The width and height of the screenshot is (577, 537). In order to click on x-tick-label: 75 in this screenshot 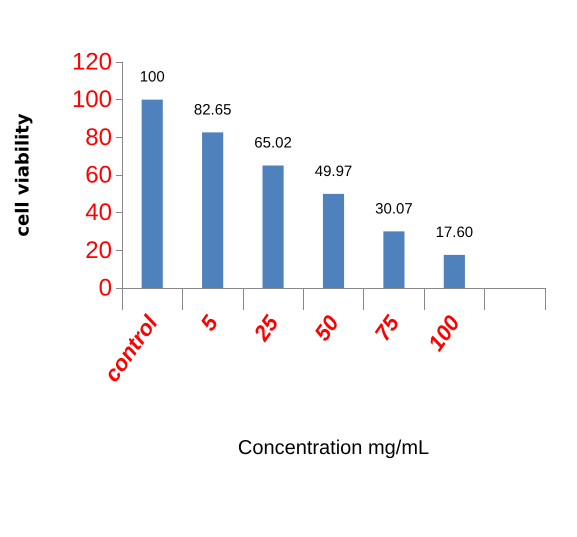, I will do `click(387, 328)`.